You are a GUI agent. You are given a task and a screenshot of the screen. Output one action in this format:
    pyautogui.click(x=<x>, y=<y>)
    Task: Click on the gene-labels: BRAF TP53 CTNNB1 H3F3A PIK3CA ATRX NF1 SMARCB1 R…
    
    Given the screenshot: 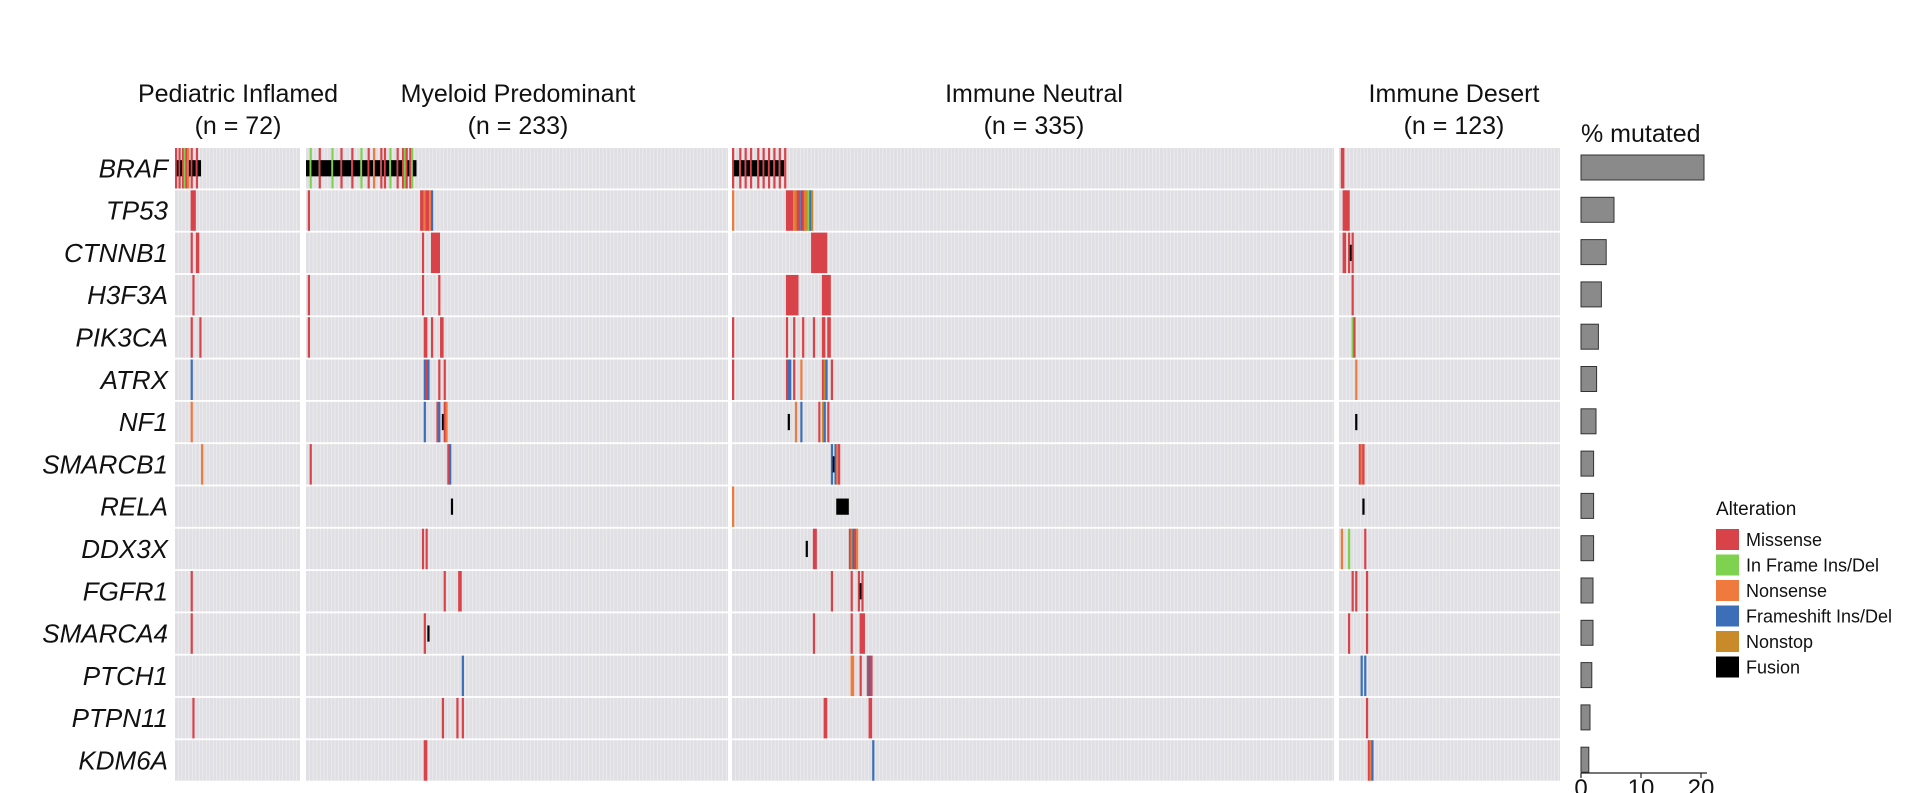 What is the action you would take?
    pyautogui.click(x=106, y=464)
    